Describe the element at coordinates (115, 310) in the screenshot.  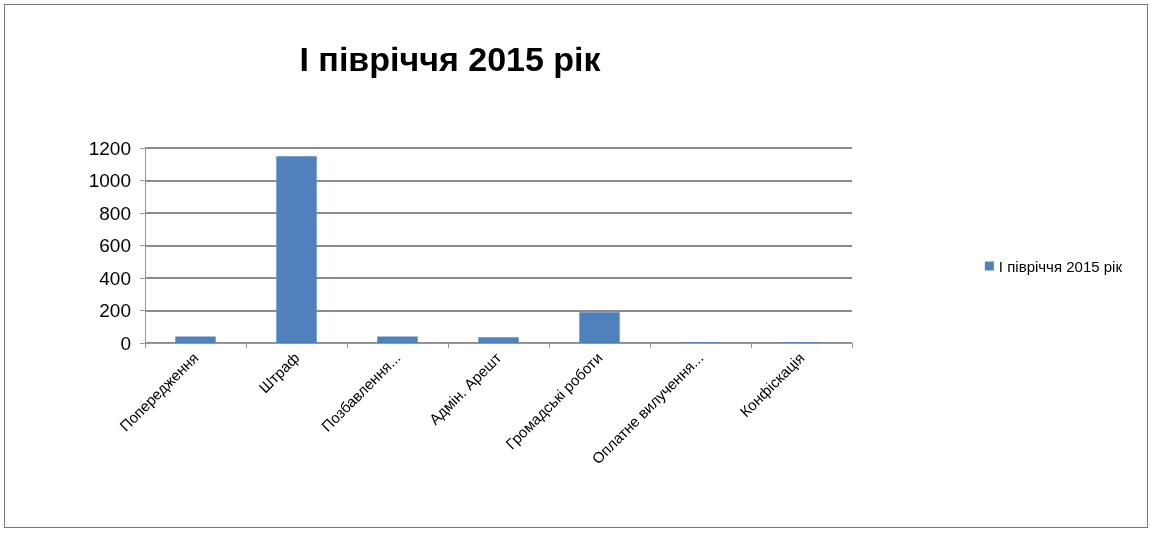
I see `y-tick-label: 200` at that location.